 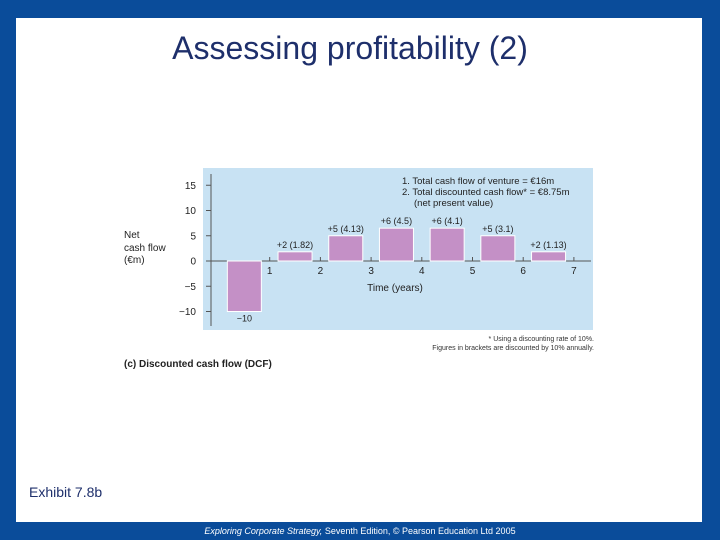 What do you see at coordinates (295, 245) in the screenshot?
I see `bar-data-label: +2 (1.82)` at bounding box center [295, 245].